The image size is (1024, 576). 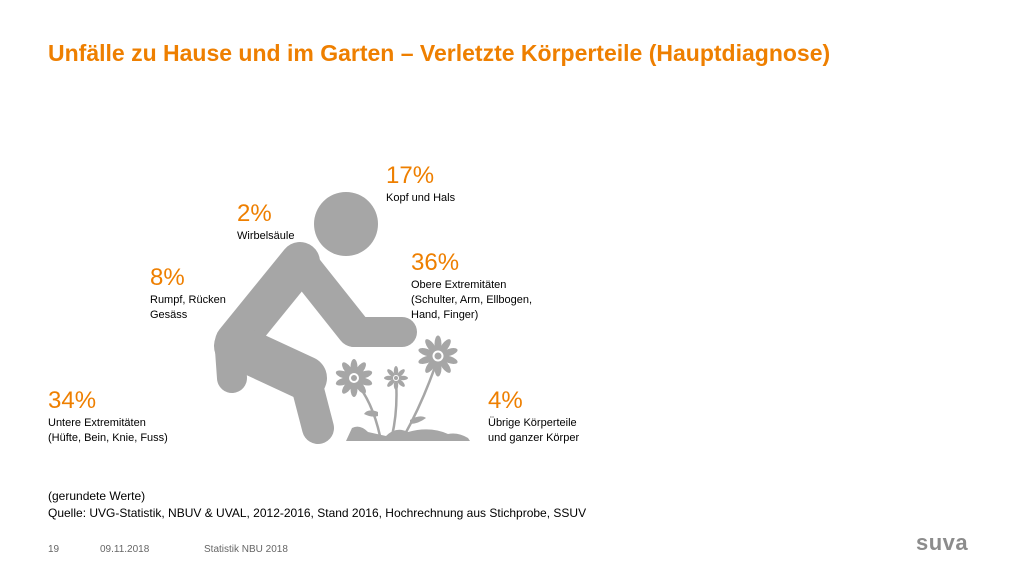 I want to click on suva-logo: suva, so click(x=942, y=542).